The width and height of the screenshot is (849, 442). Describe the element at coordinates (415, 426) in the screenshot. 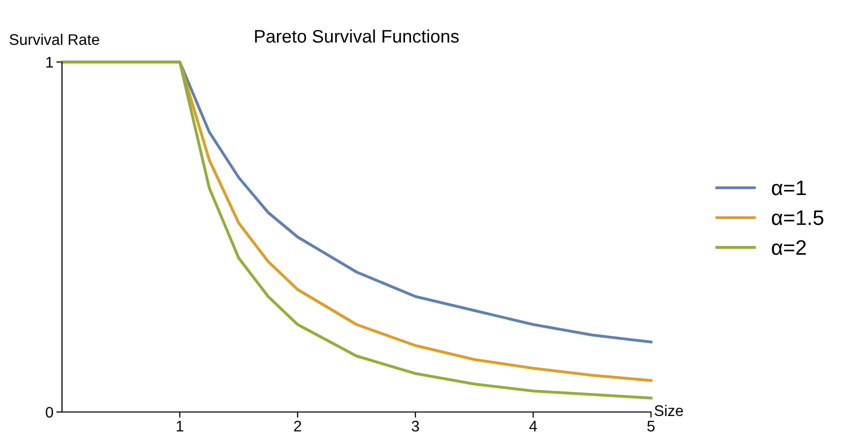

I see `x-tick-label: 3` at that location.